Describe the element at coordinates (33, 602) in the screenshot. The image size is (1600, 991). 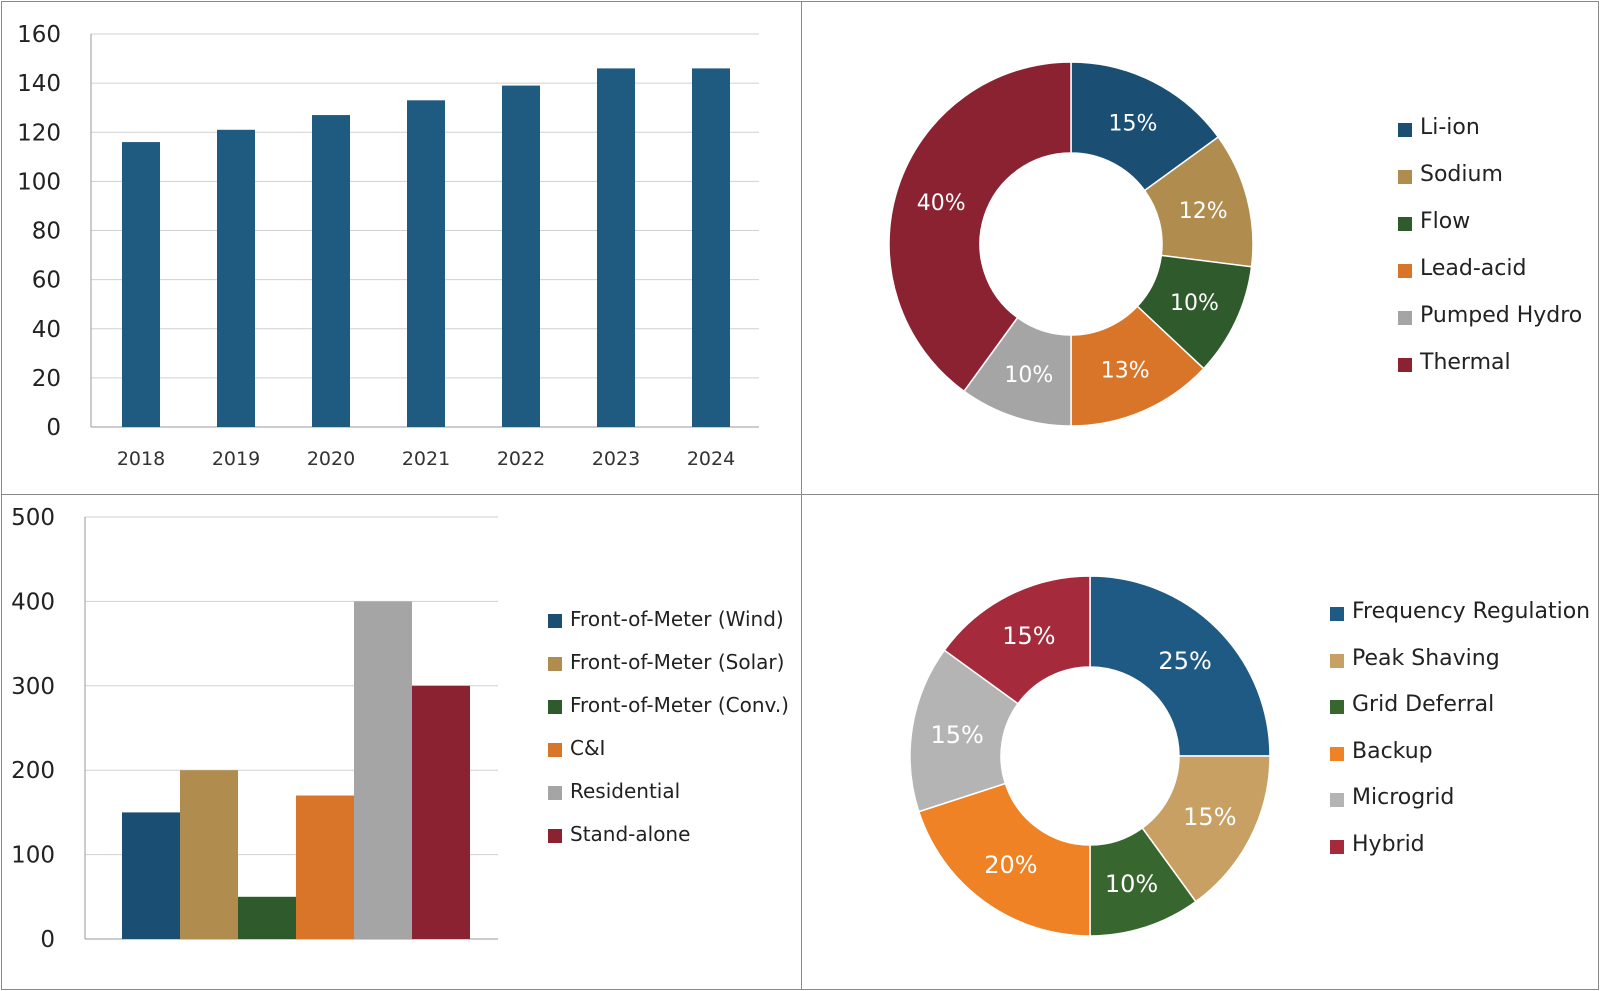
I see `y-tick-label: 400` at that location.